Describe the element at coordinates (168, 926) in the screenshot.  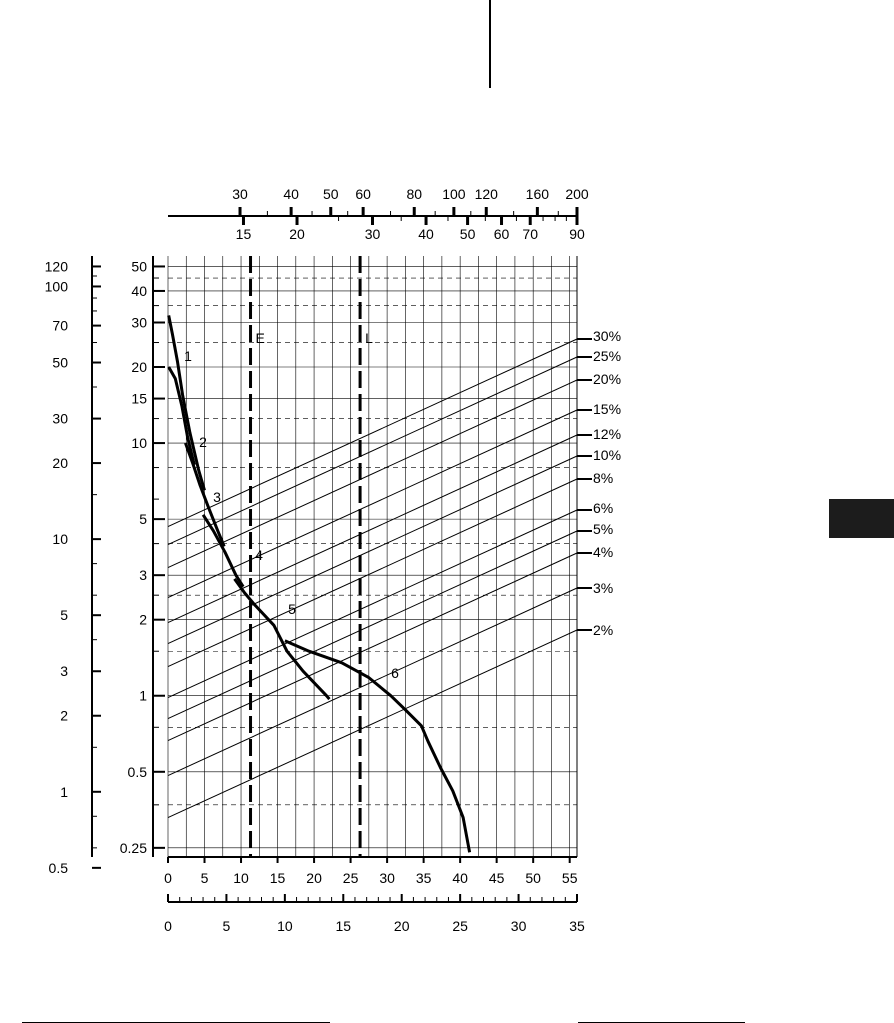
I see `secondary-axis-tick-label: 0` at that location.